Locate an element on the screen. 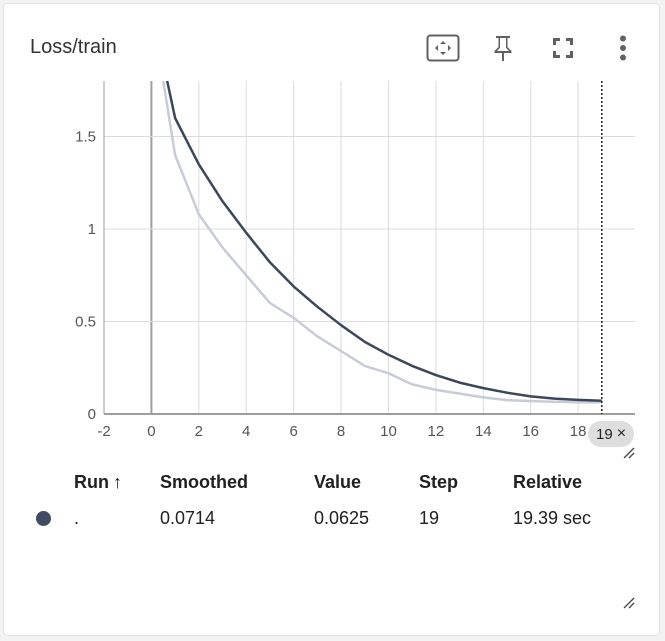 Image resolution: width=665 pixels, height=641 pixels. fit-domain-icon is located at coordinates (443, 48).